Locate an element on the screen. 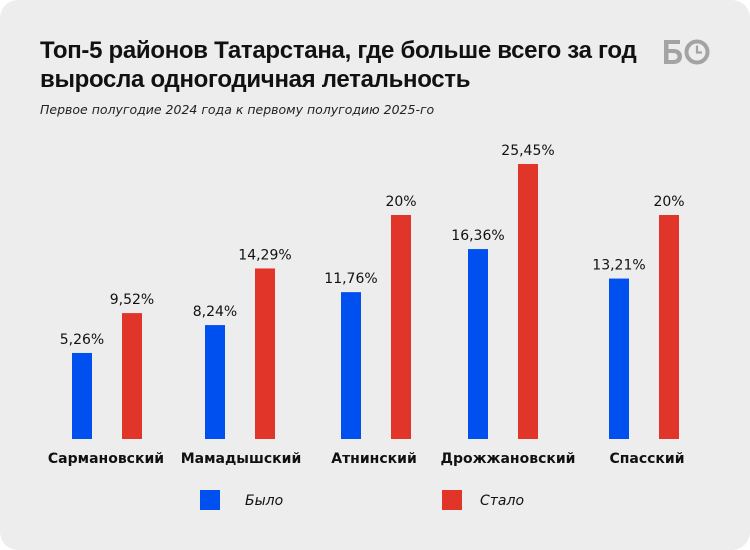  bo-logo is located at coordinates (687, 52).